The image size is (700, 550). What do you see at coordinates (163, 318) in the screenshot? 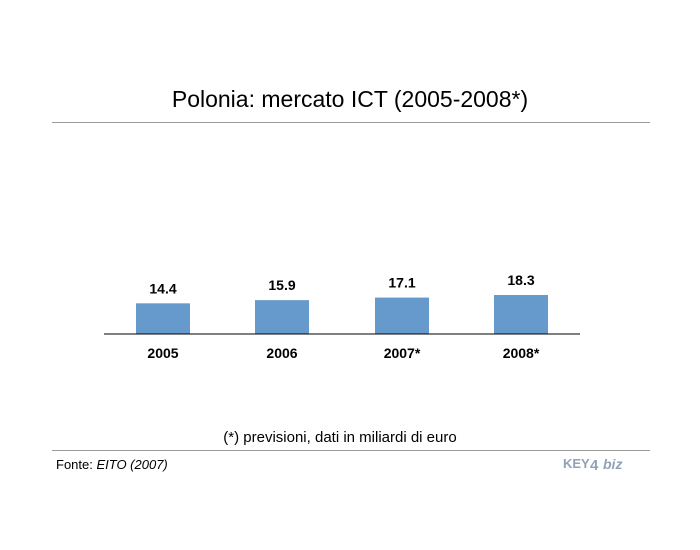
I see `bar-2005` at bounding box center [163, 318].